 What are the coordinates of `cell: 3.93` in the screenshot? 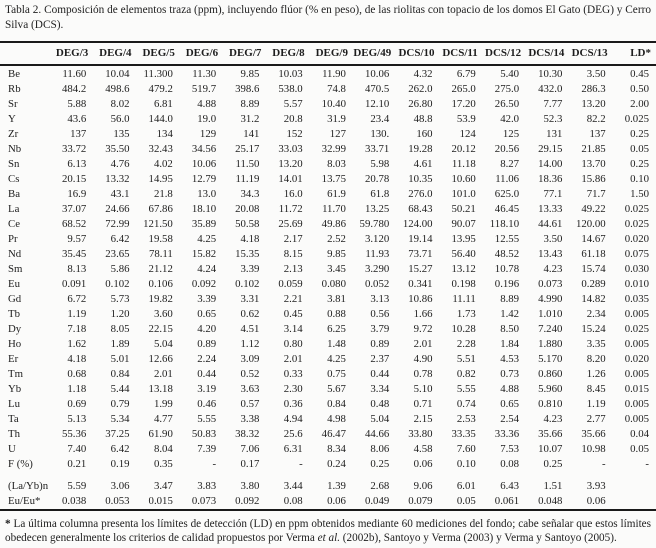 It's located at (596, 486).